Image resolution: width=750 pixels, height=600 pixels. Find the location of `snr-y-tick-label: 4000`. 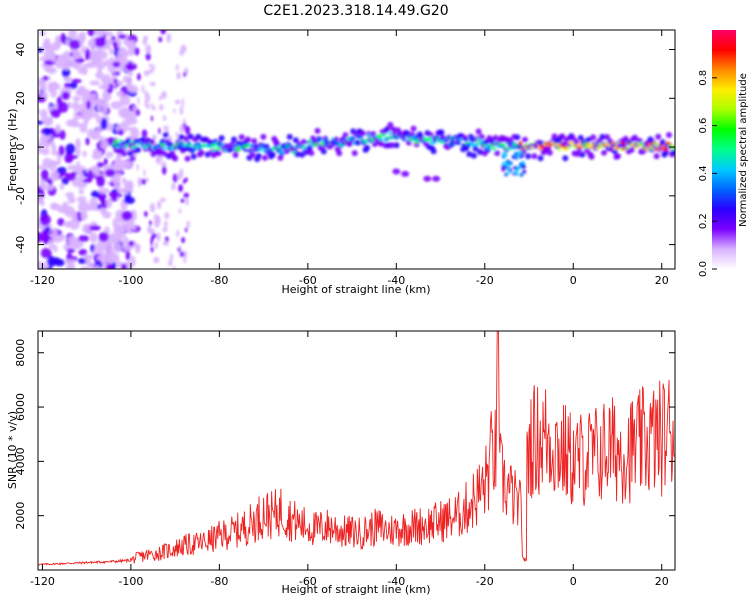

snr-y-tick-label: 4000 is located at coordinates (20, 461).